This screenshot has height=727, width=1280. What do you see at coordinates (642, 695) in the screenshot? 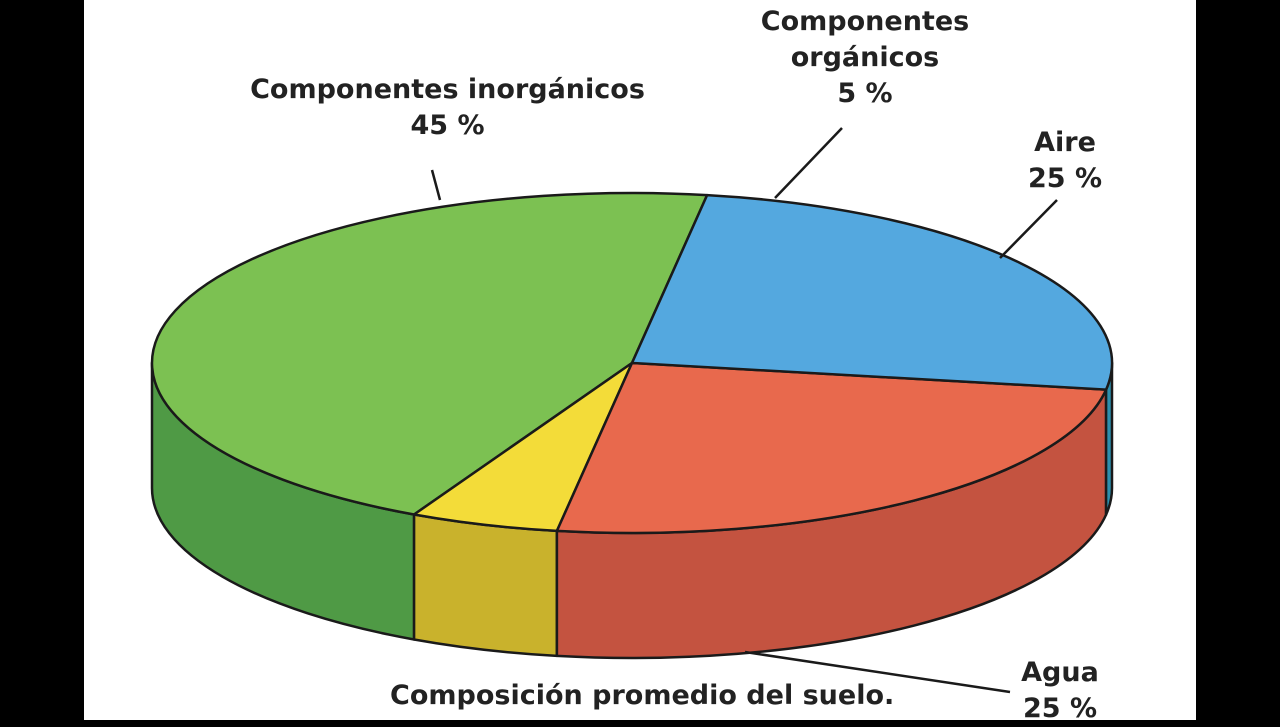
I see `chart-caption: Composición promedio del suelo.` at bounding box center [642, 695].